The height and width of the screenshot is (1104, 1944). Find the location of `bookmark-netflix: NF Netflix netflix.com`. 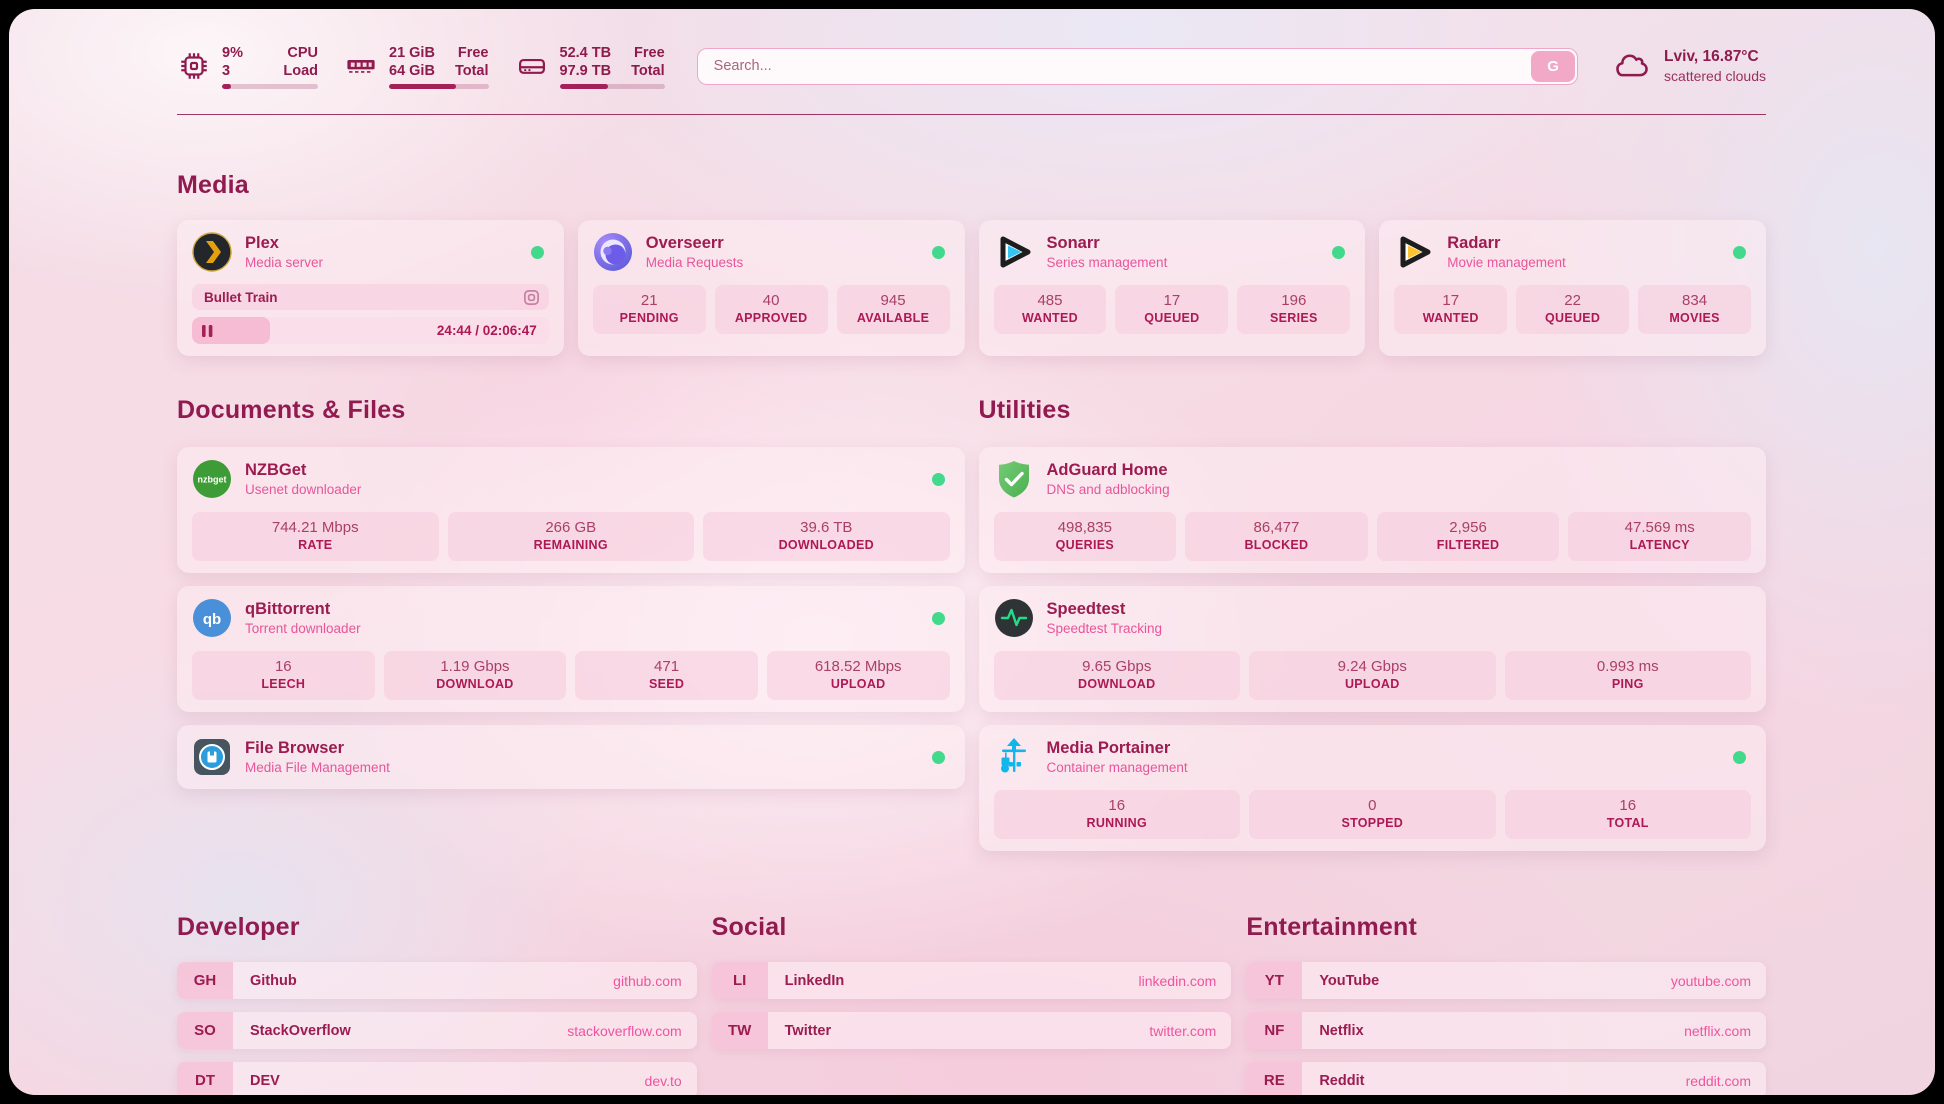

bookmark-netflix: NF Netflix netflix.com is located at coordinates (1506, 1030).